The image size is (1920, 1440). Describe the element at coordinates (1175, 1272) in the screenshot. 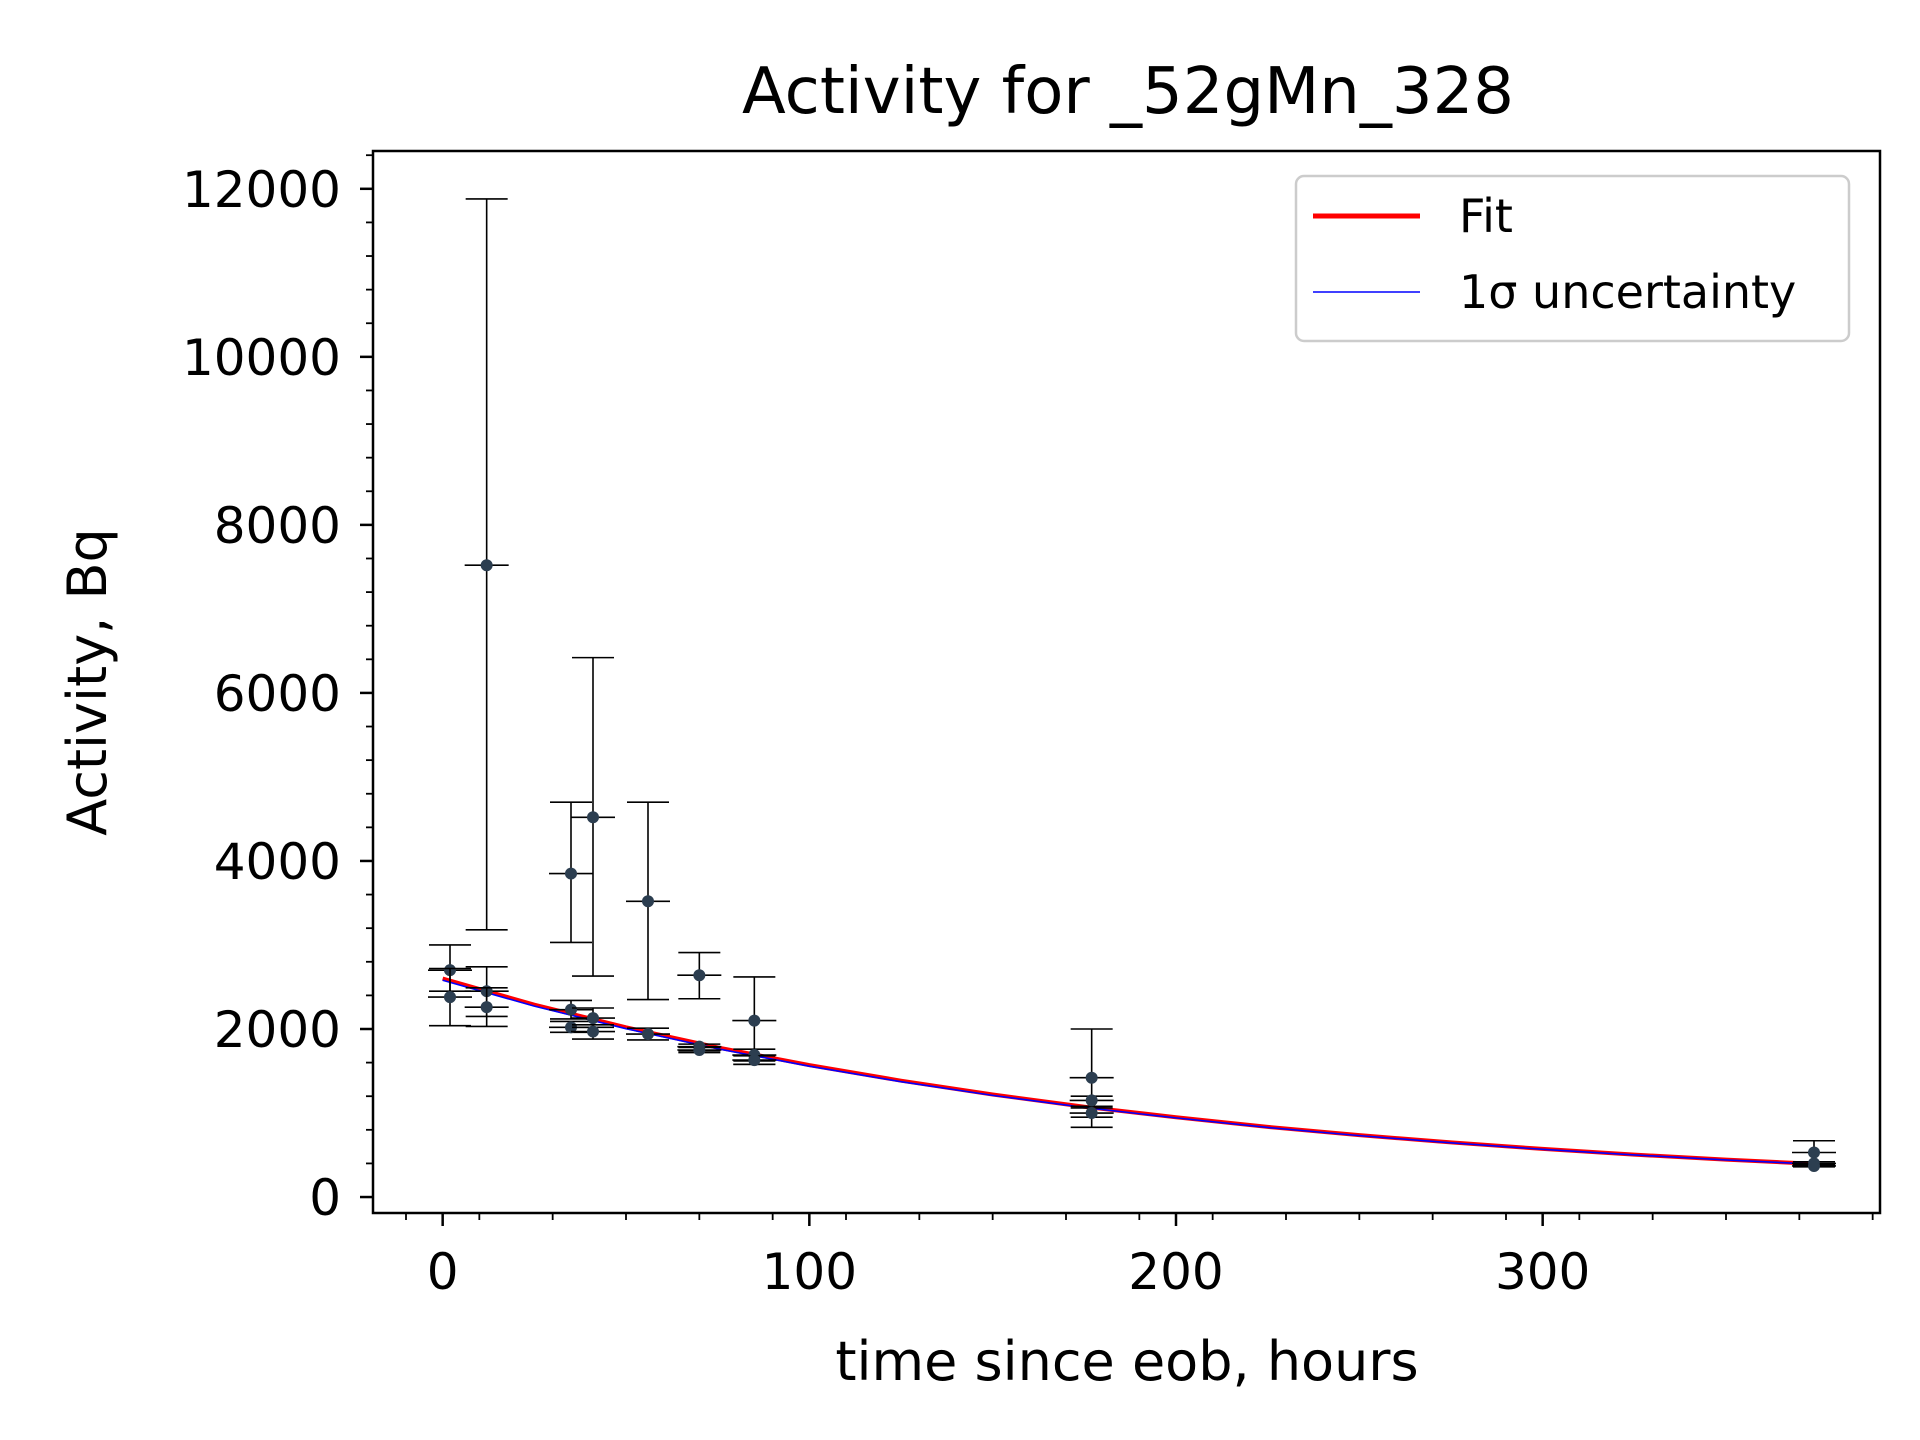

I see `x-tick-label: 200` at that location.